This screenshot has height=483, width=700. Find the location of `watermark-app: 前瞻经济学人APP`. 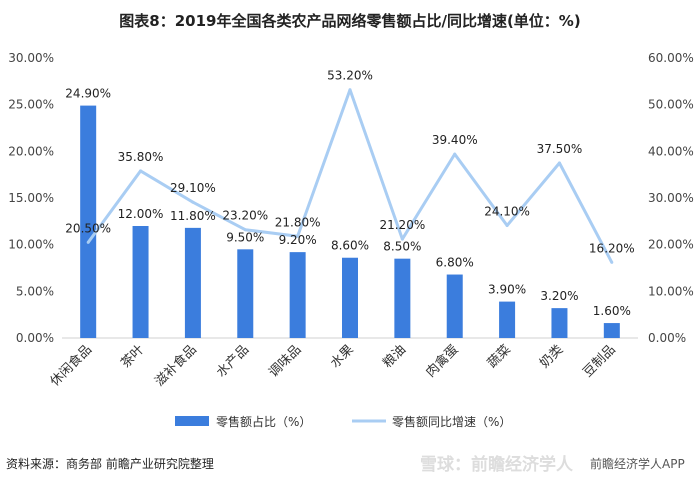

watermark-app: 前瞻经济学人APP is located at coordinates (637, 464).